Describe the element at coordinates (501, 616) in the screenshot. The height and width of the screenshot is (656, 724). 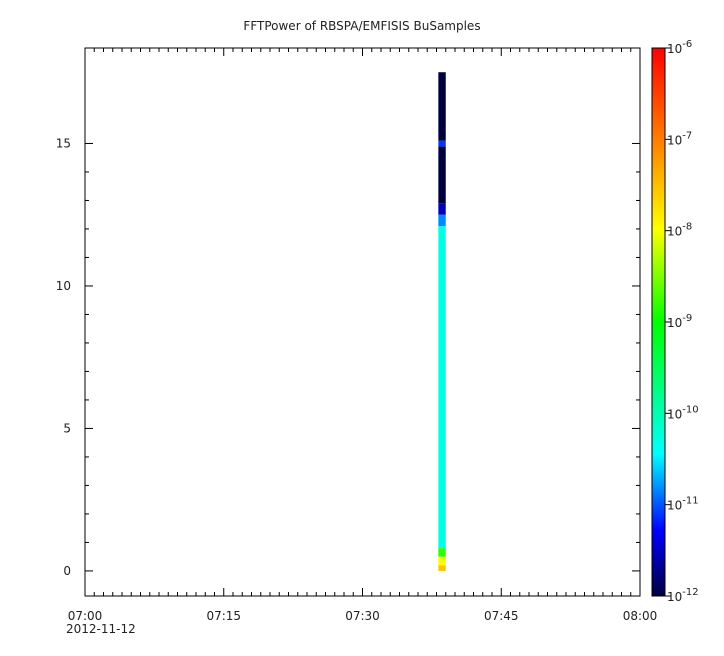
I see `x-tick-label: 07:45` at that location.